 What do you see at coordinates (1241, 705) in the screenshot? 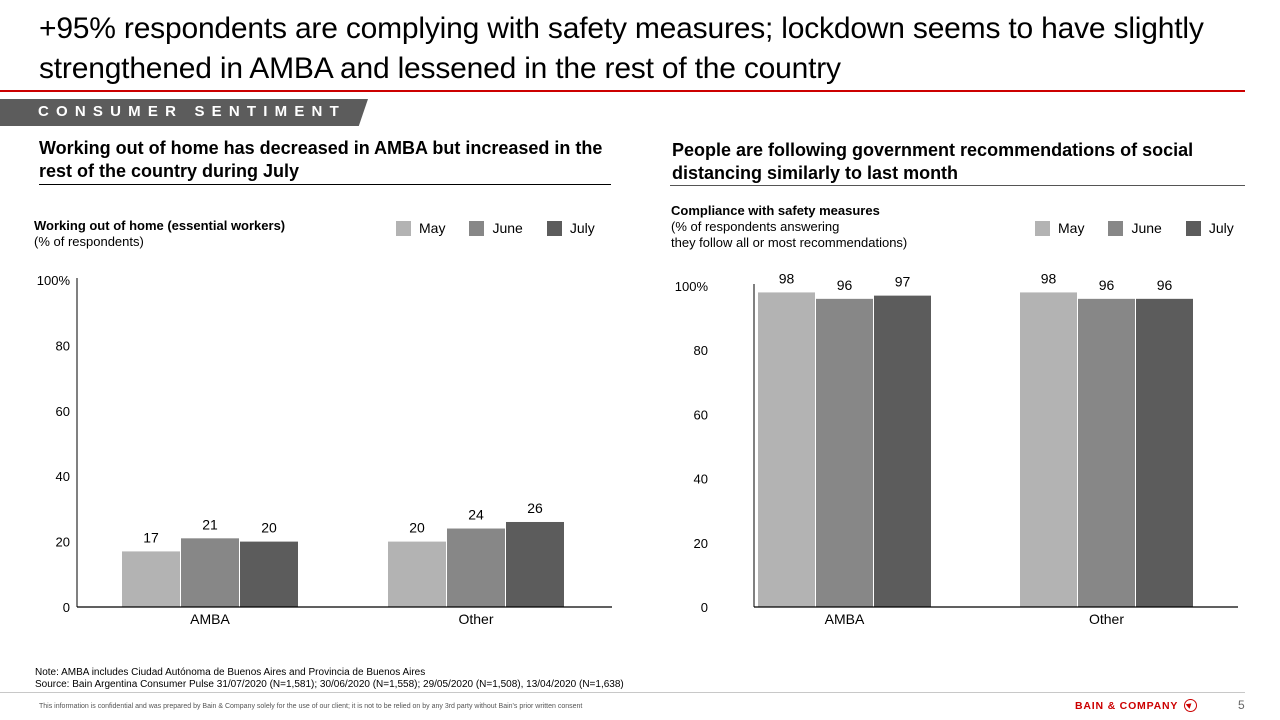
I see `page-number: 5` at bounding box center [1241, 705].